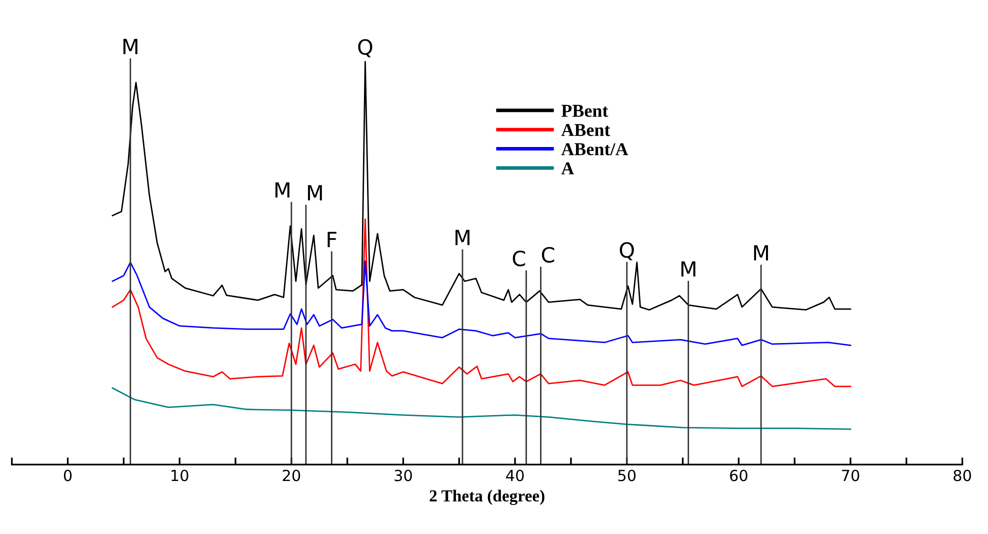  What do you see at coordinates (487, 498) in the screenshot?
I see `x-axis-title: 2 Theta (degree)` at bounding box center [487, 498].